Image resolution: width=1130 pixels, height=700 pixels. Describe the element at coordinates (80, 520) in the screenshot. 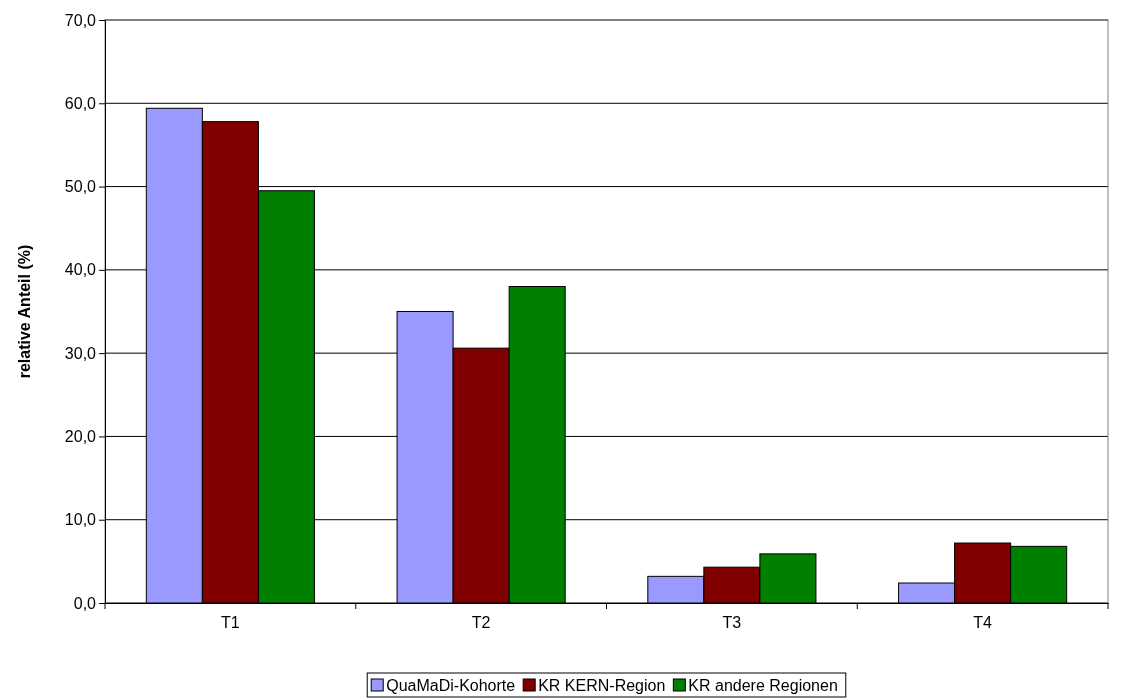

I see `y-tick-label: 10,0` at that location.